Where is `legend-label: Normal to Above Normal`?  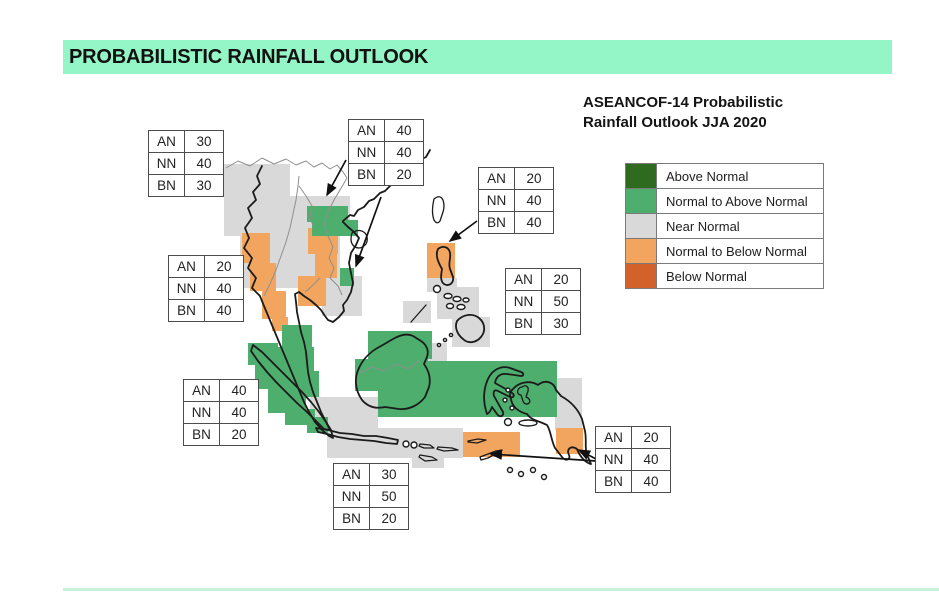 legend-label: Normal to Above Normal is located at coordinates (737, 201).